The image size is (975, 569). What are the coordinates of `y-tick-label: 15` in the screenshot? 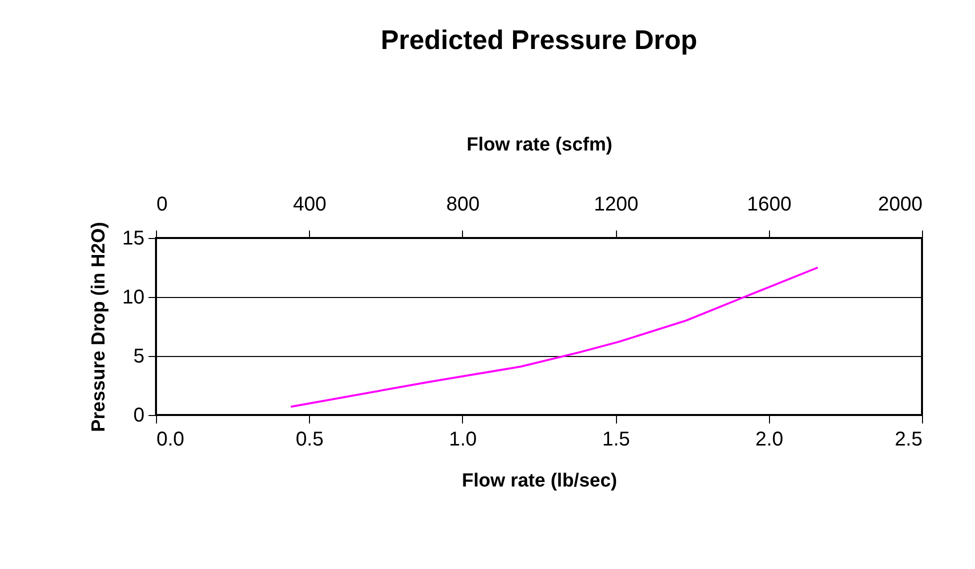 It's located at (133, 239).